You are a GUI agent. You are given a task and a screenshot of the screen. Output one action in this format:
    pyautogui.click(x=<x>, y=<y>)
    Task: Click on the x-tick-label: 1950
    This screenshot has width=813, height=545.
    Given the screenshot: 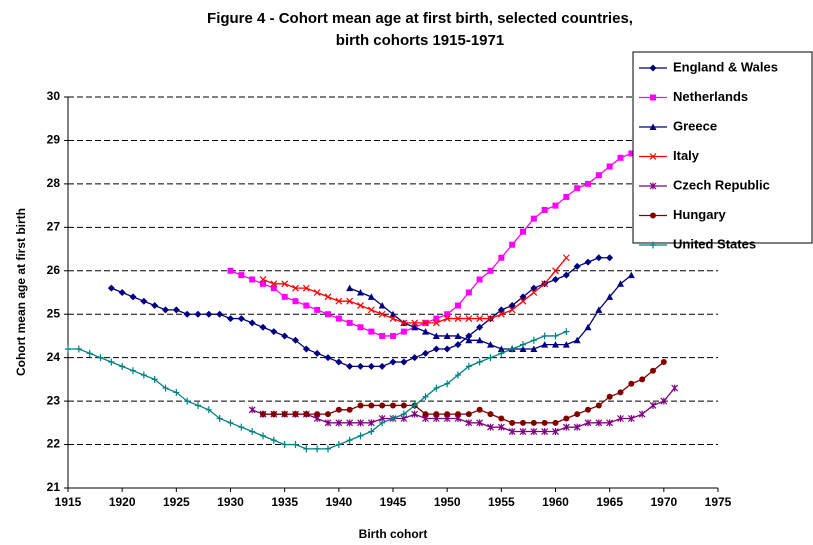 What is the action you would take?
    pyautogui.click(x=447, y=502)
    